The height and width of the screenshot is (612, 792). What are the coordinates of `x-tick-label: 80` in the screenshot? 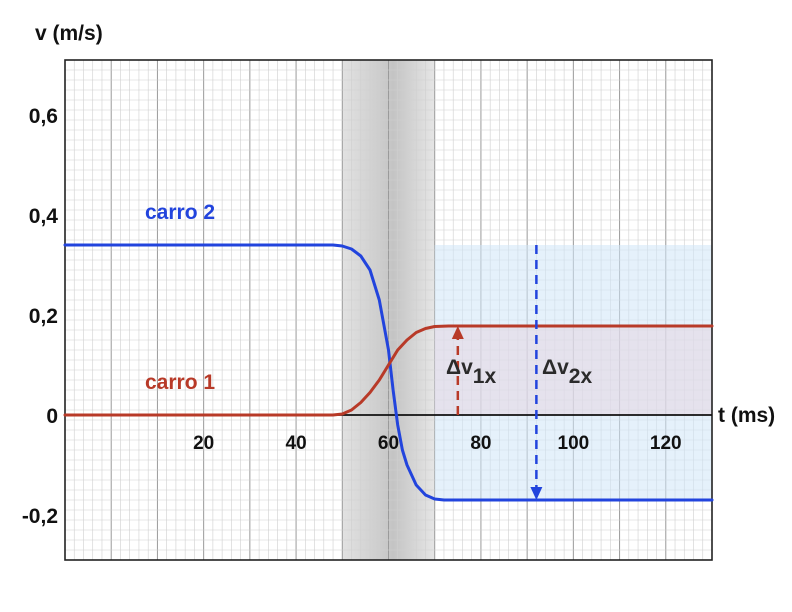 It's located at (480, 443).